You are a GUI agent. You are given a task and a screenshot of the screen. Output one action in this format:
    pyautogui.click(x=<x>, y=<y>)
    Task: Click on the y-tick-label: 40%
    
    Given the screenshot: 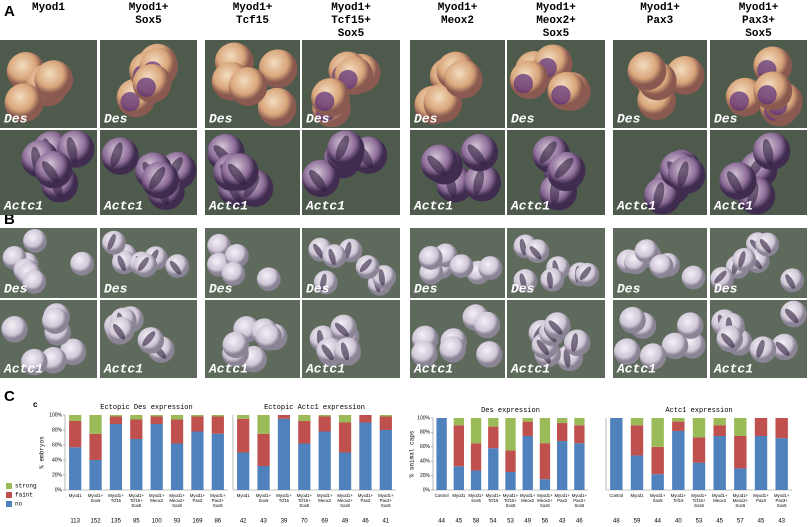 What is the action you would take?
    pyautogui.click(x=57, y=460)
    